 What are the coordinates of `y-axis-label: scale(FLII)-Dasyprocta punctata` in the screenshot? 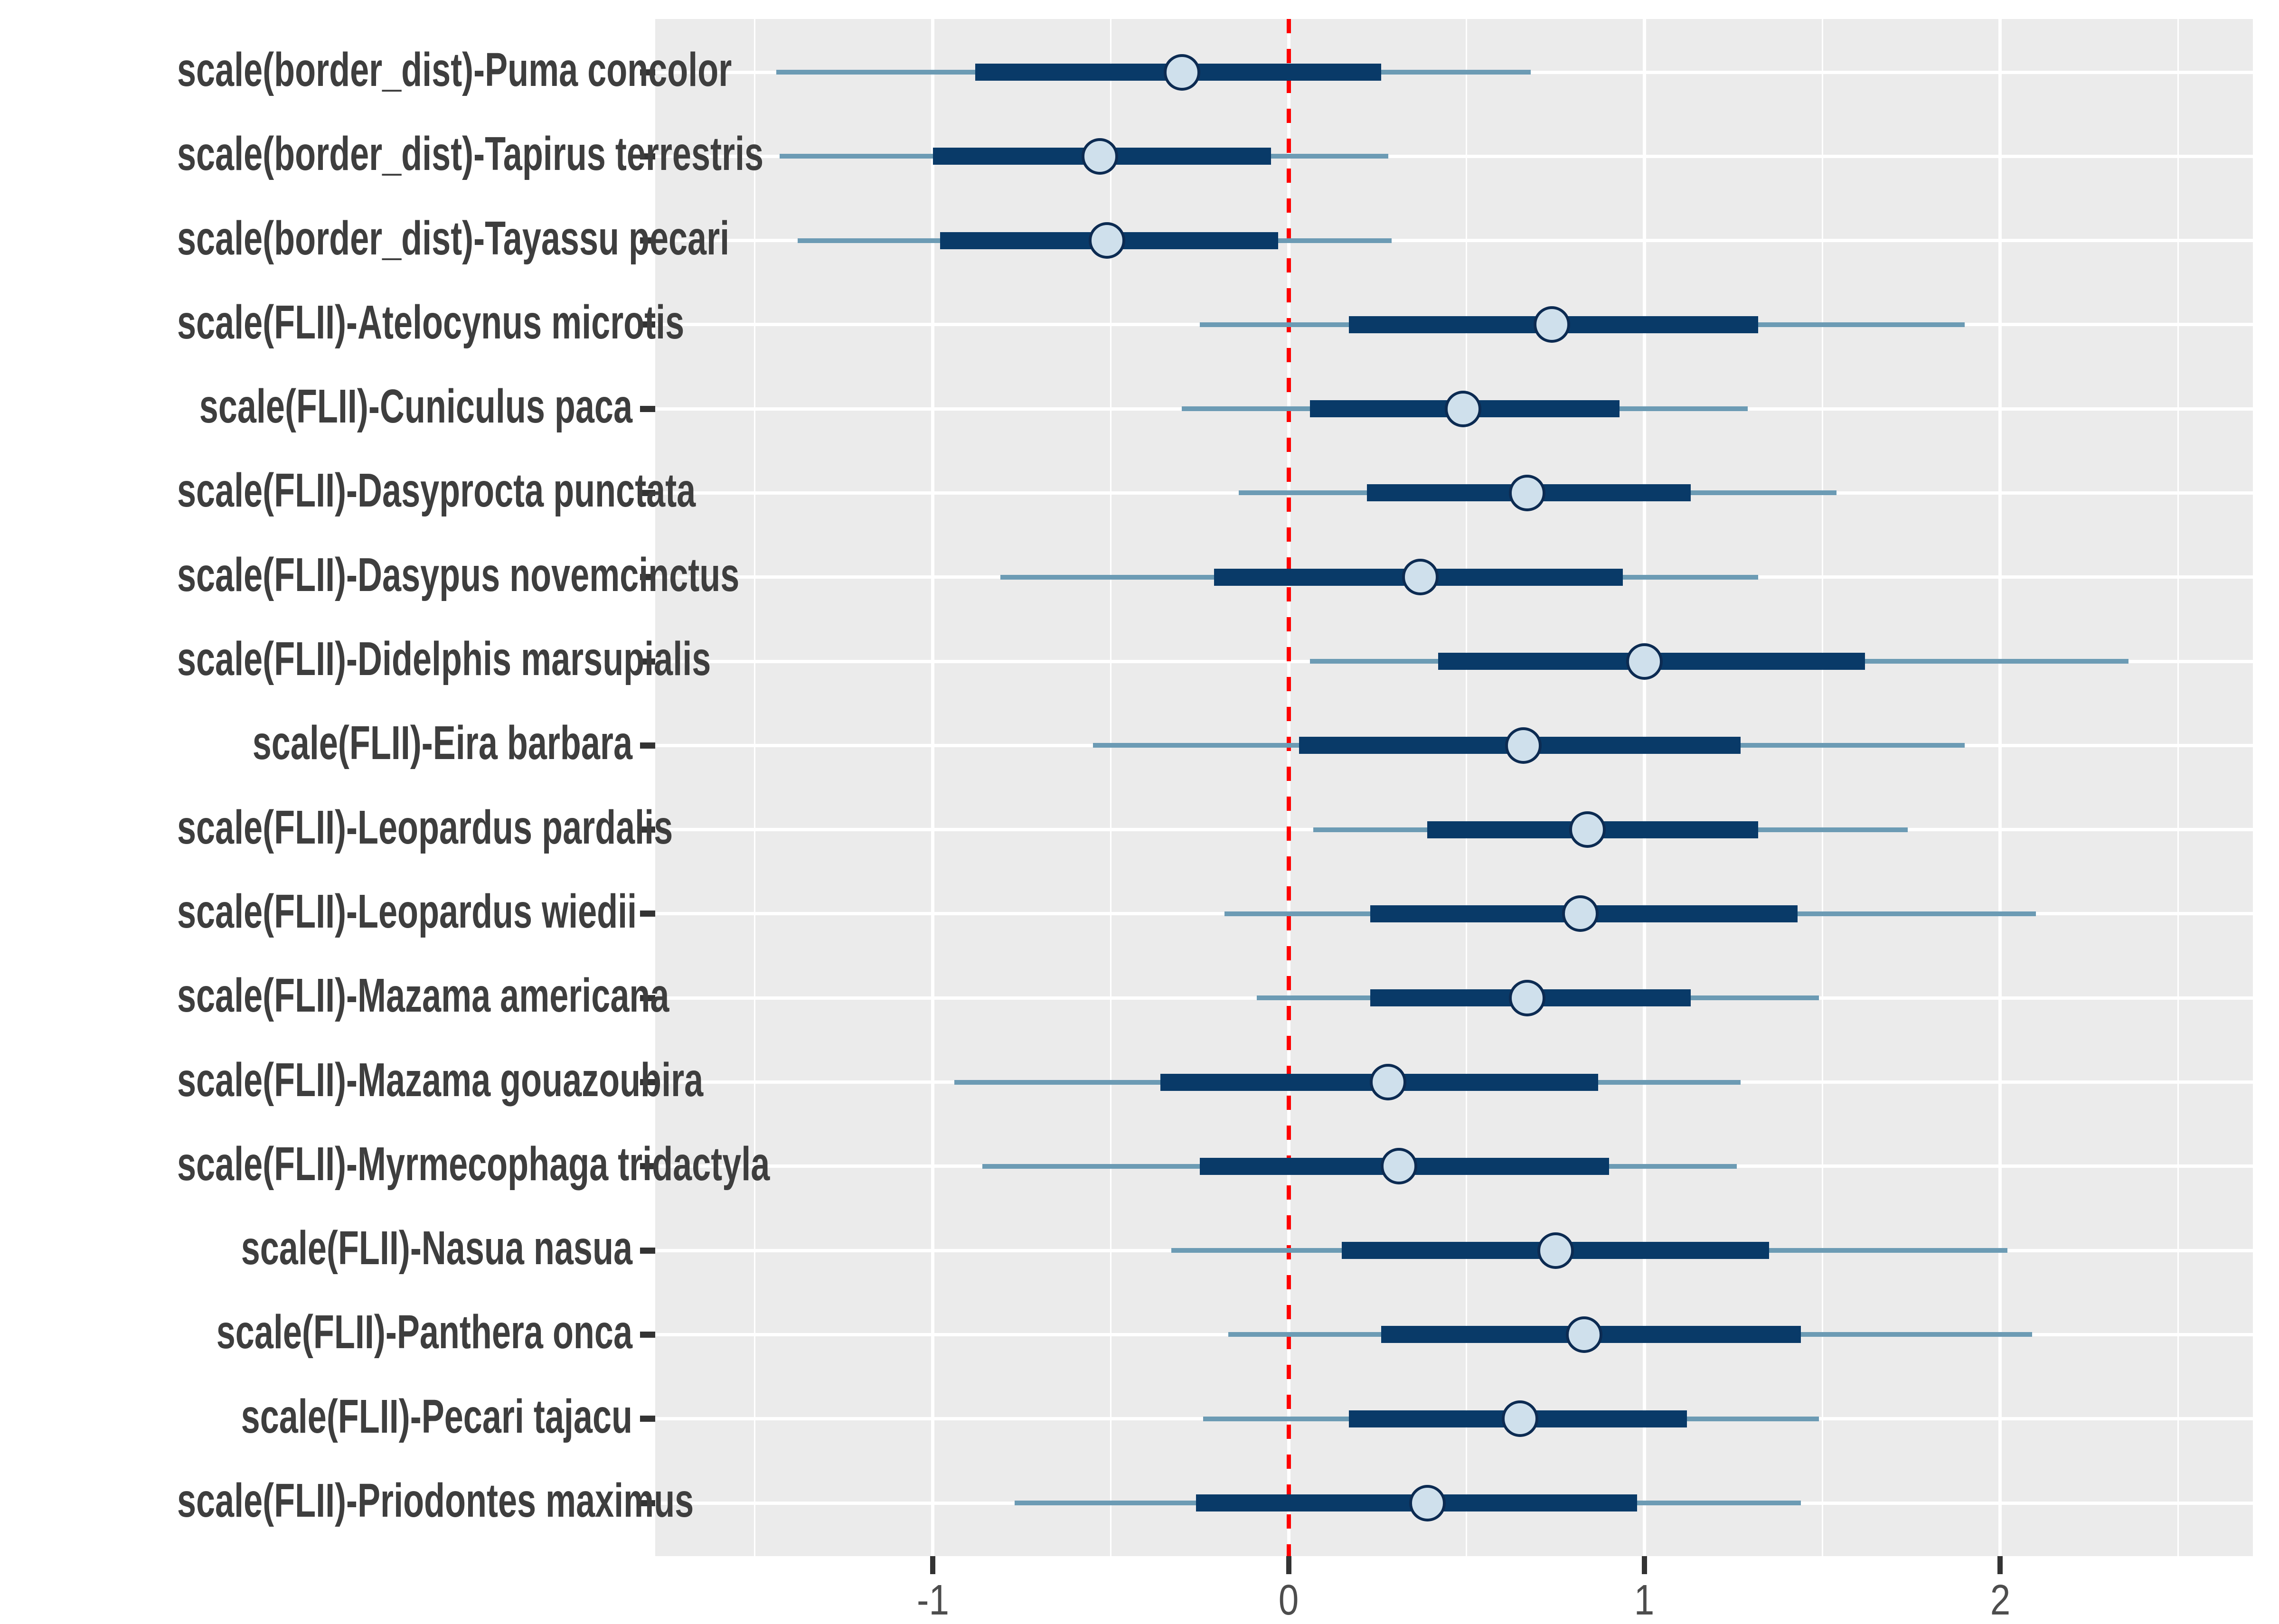 It's located at (436, 491).